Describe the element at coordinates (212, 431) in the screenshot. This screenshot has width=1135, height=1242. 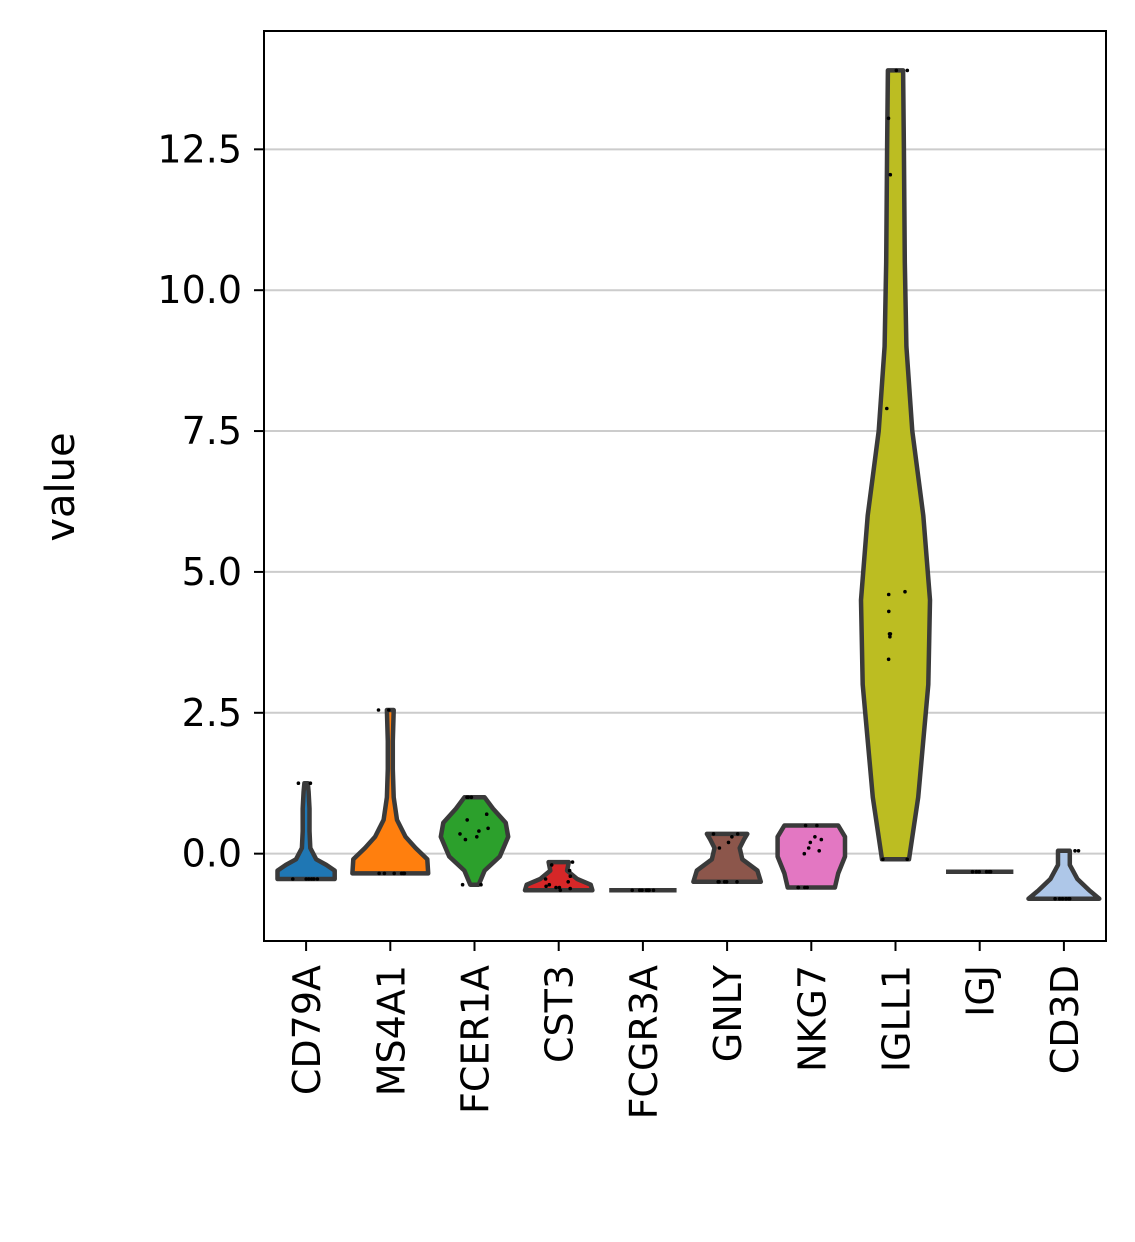
I see `y-tick-label: 7.5` at that location.